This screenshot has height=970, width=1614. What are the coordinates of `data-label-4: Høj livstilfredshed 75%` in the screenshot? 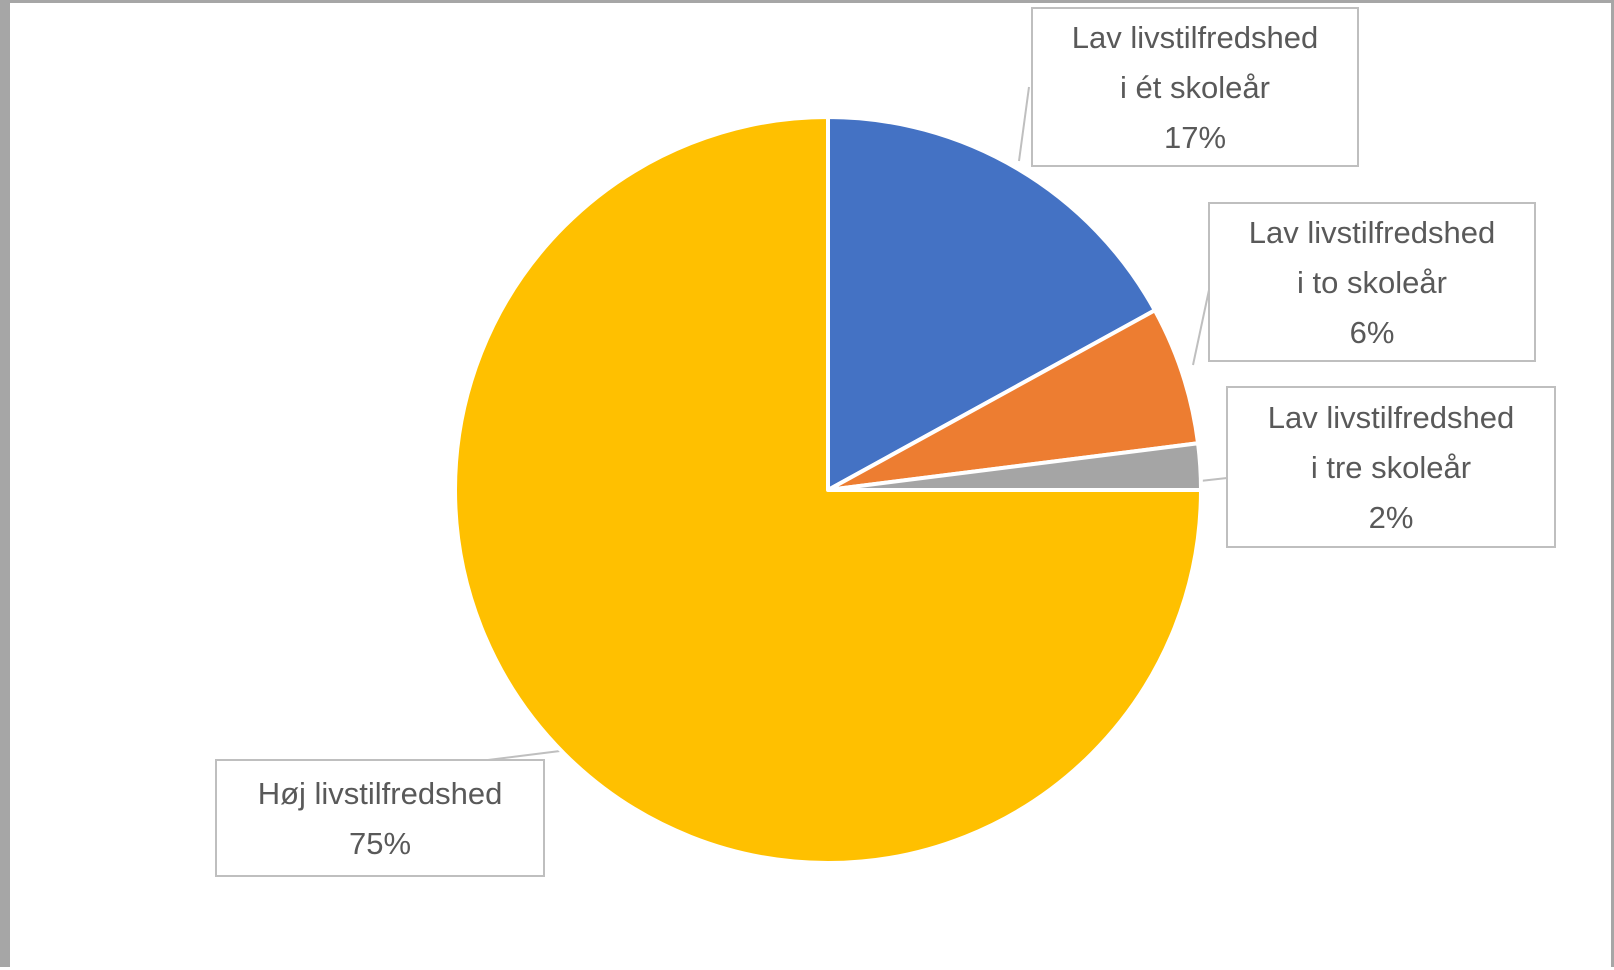 It's located at (380, 818).